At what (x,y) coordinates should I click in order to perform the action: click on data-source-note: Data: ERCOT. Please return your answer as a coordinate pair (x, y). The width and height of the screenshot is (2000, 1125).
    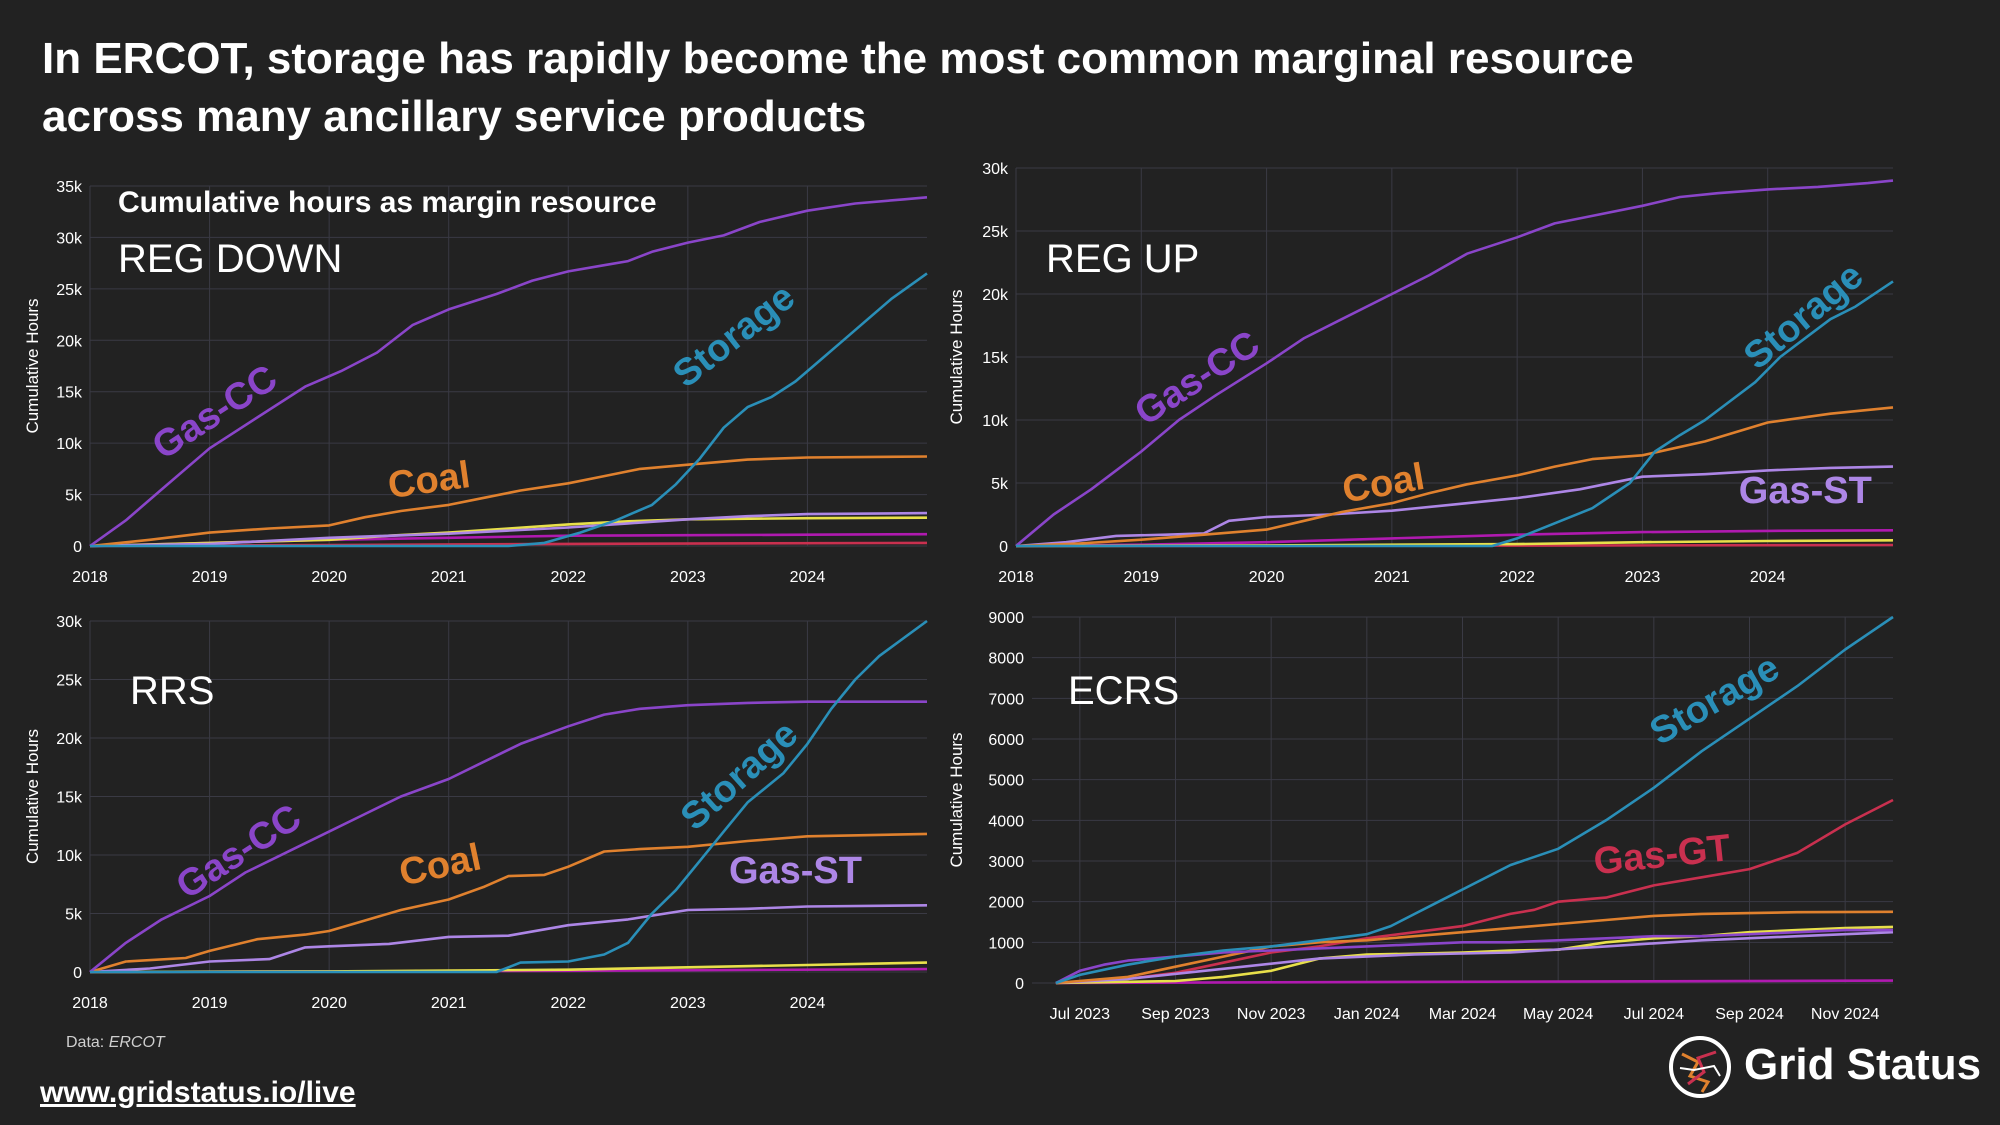
    Looking at the image, I should click on (115, 1043).